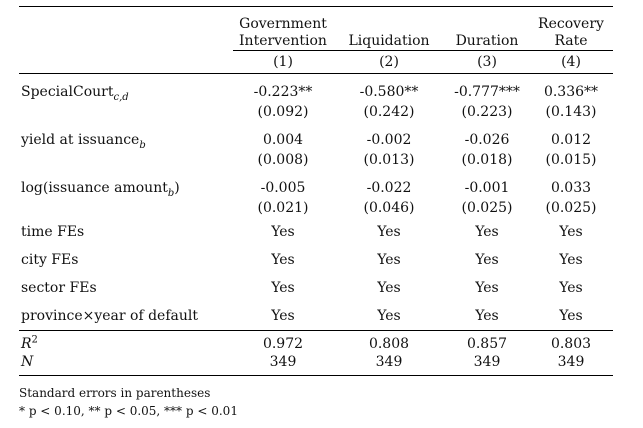 Image resolution: width=643 pixels, height=428 pixels. I want to click on notes-line-2: * p < 0.10, ** p < 0.05, *** p < 0.01, so click(128, 411).